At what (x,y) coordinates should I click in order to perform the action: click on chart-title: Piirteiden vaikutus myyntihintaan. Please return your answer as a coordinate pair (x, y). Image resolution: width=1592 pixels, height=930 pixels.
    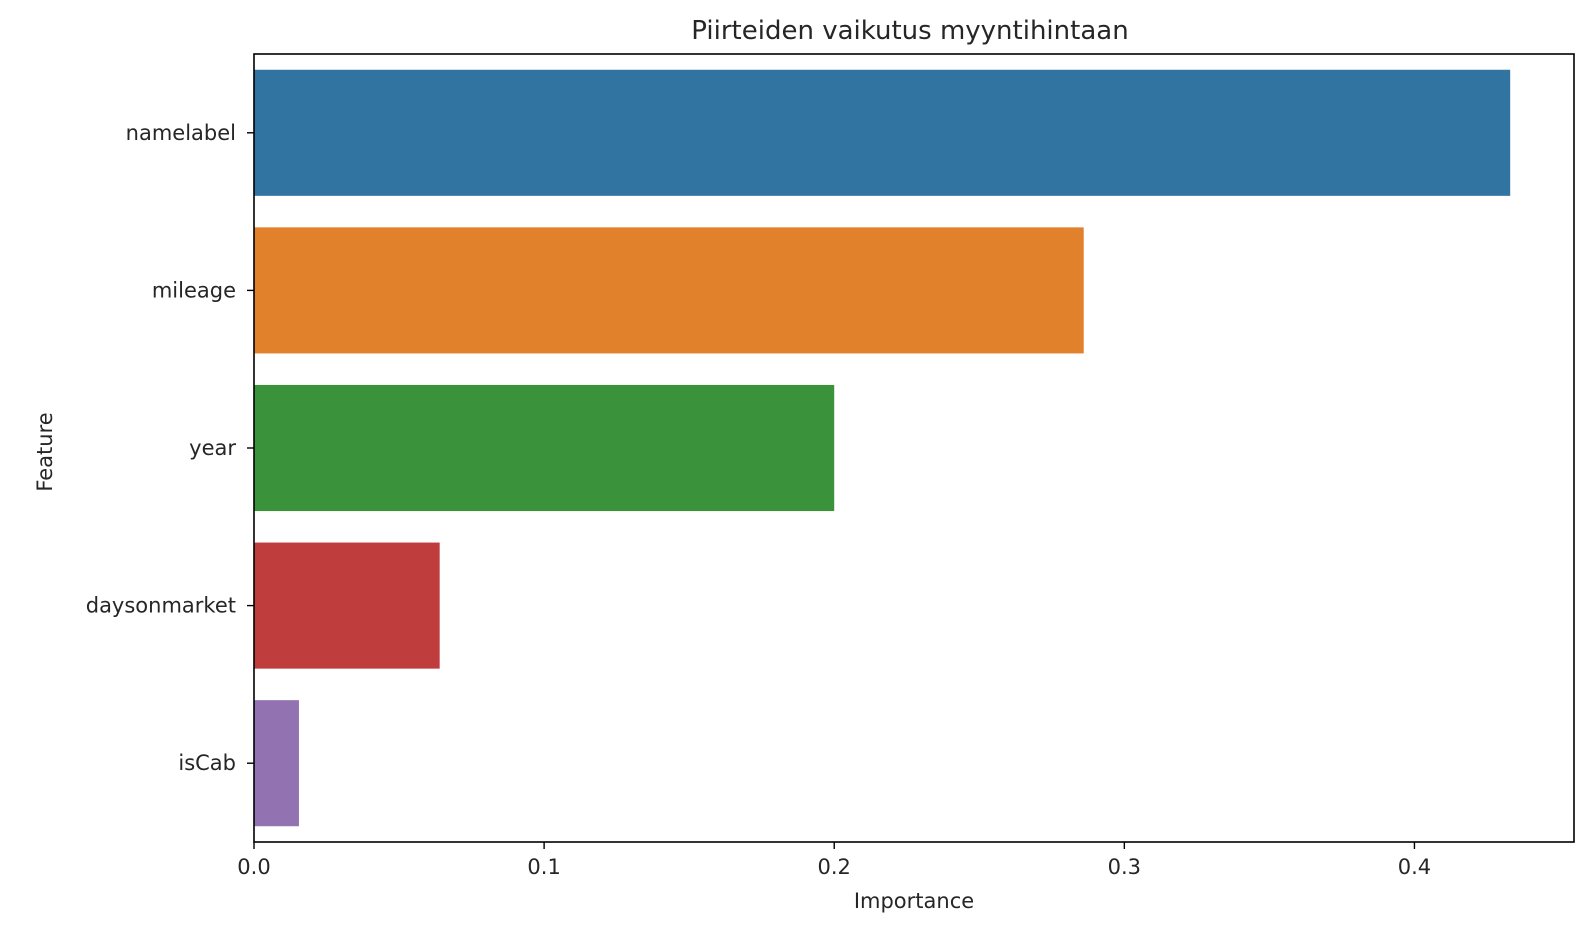
    Looking at the image, I should click on (909, 31).